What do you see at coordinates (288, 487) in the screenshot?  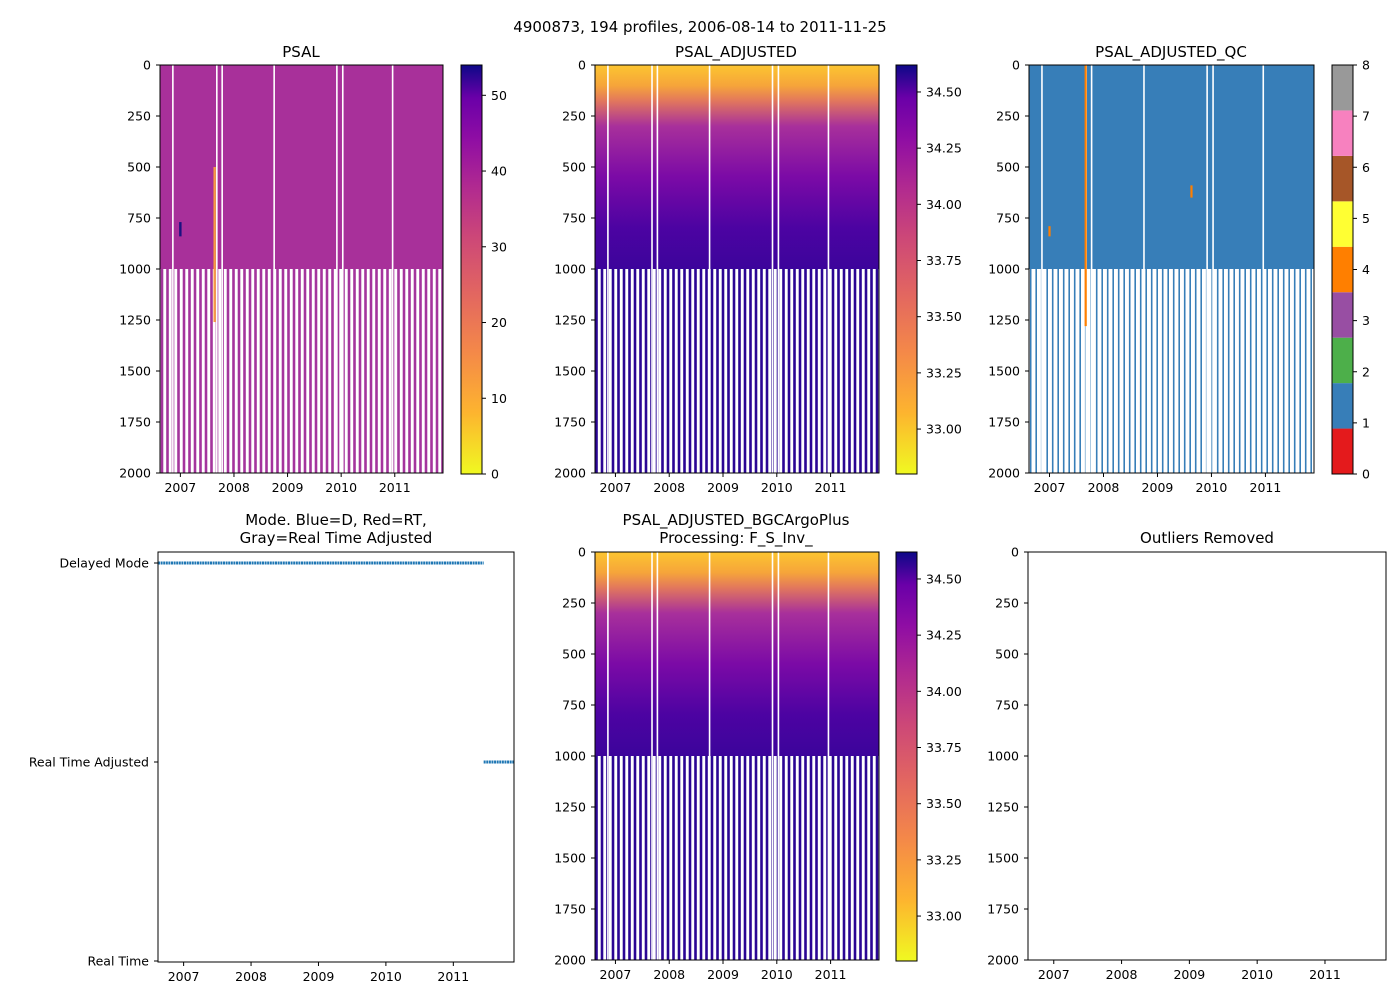 I see `psal-x-tick-label: 2009` at bounding box center [288, 487].